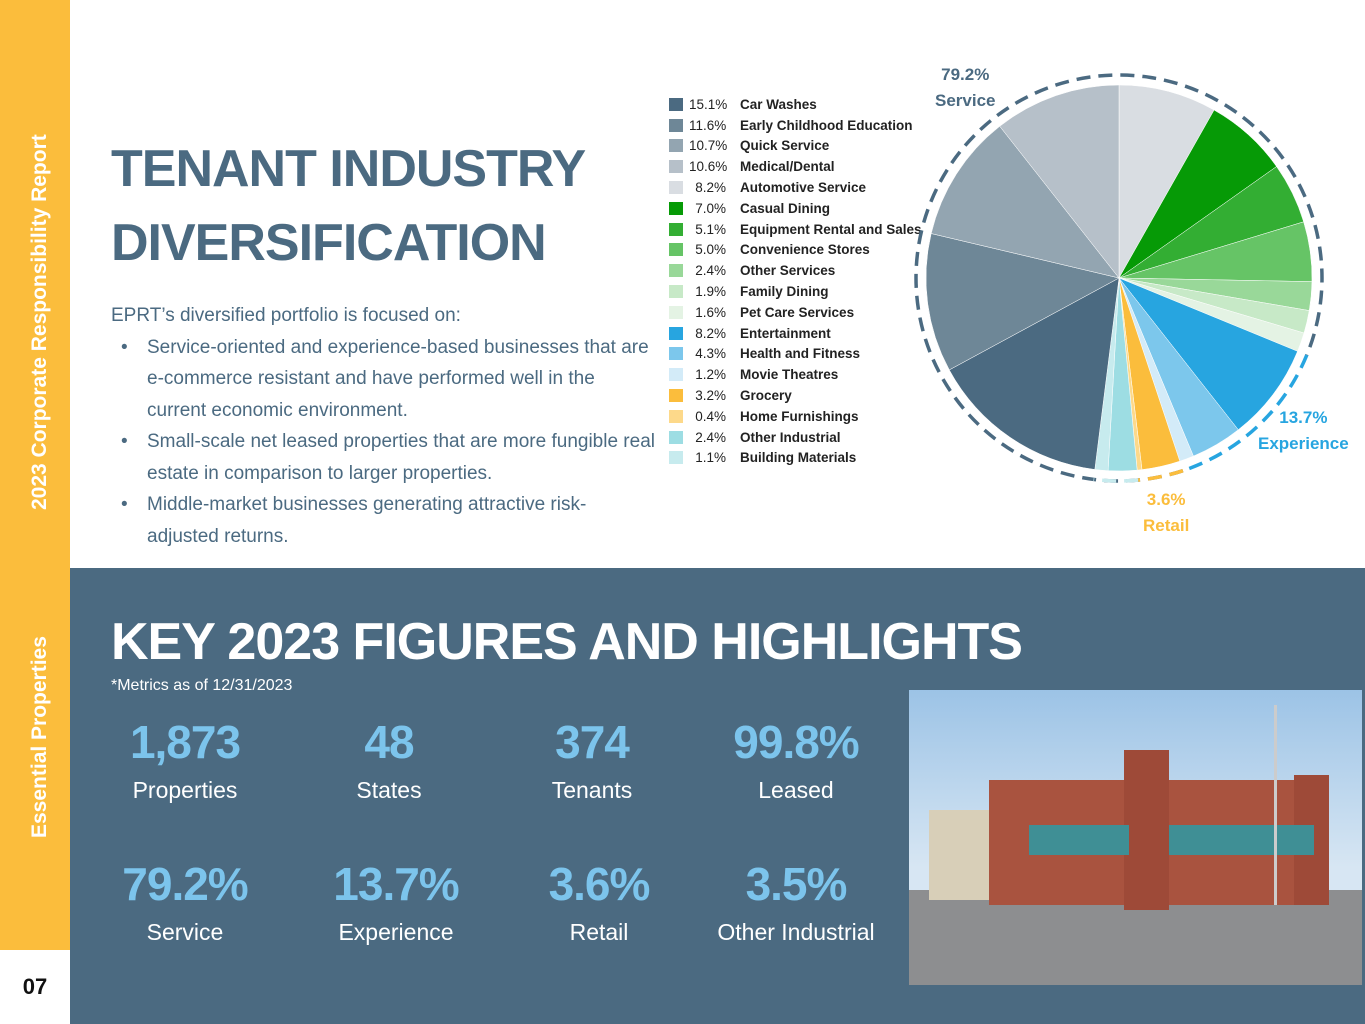 The height and width of the screenshot is (1024, 1365). Describe the element at coordinates (185, 932) in the screenshot. I see `stat-label: Service` at that location.